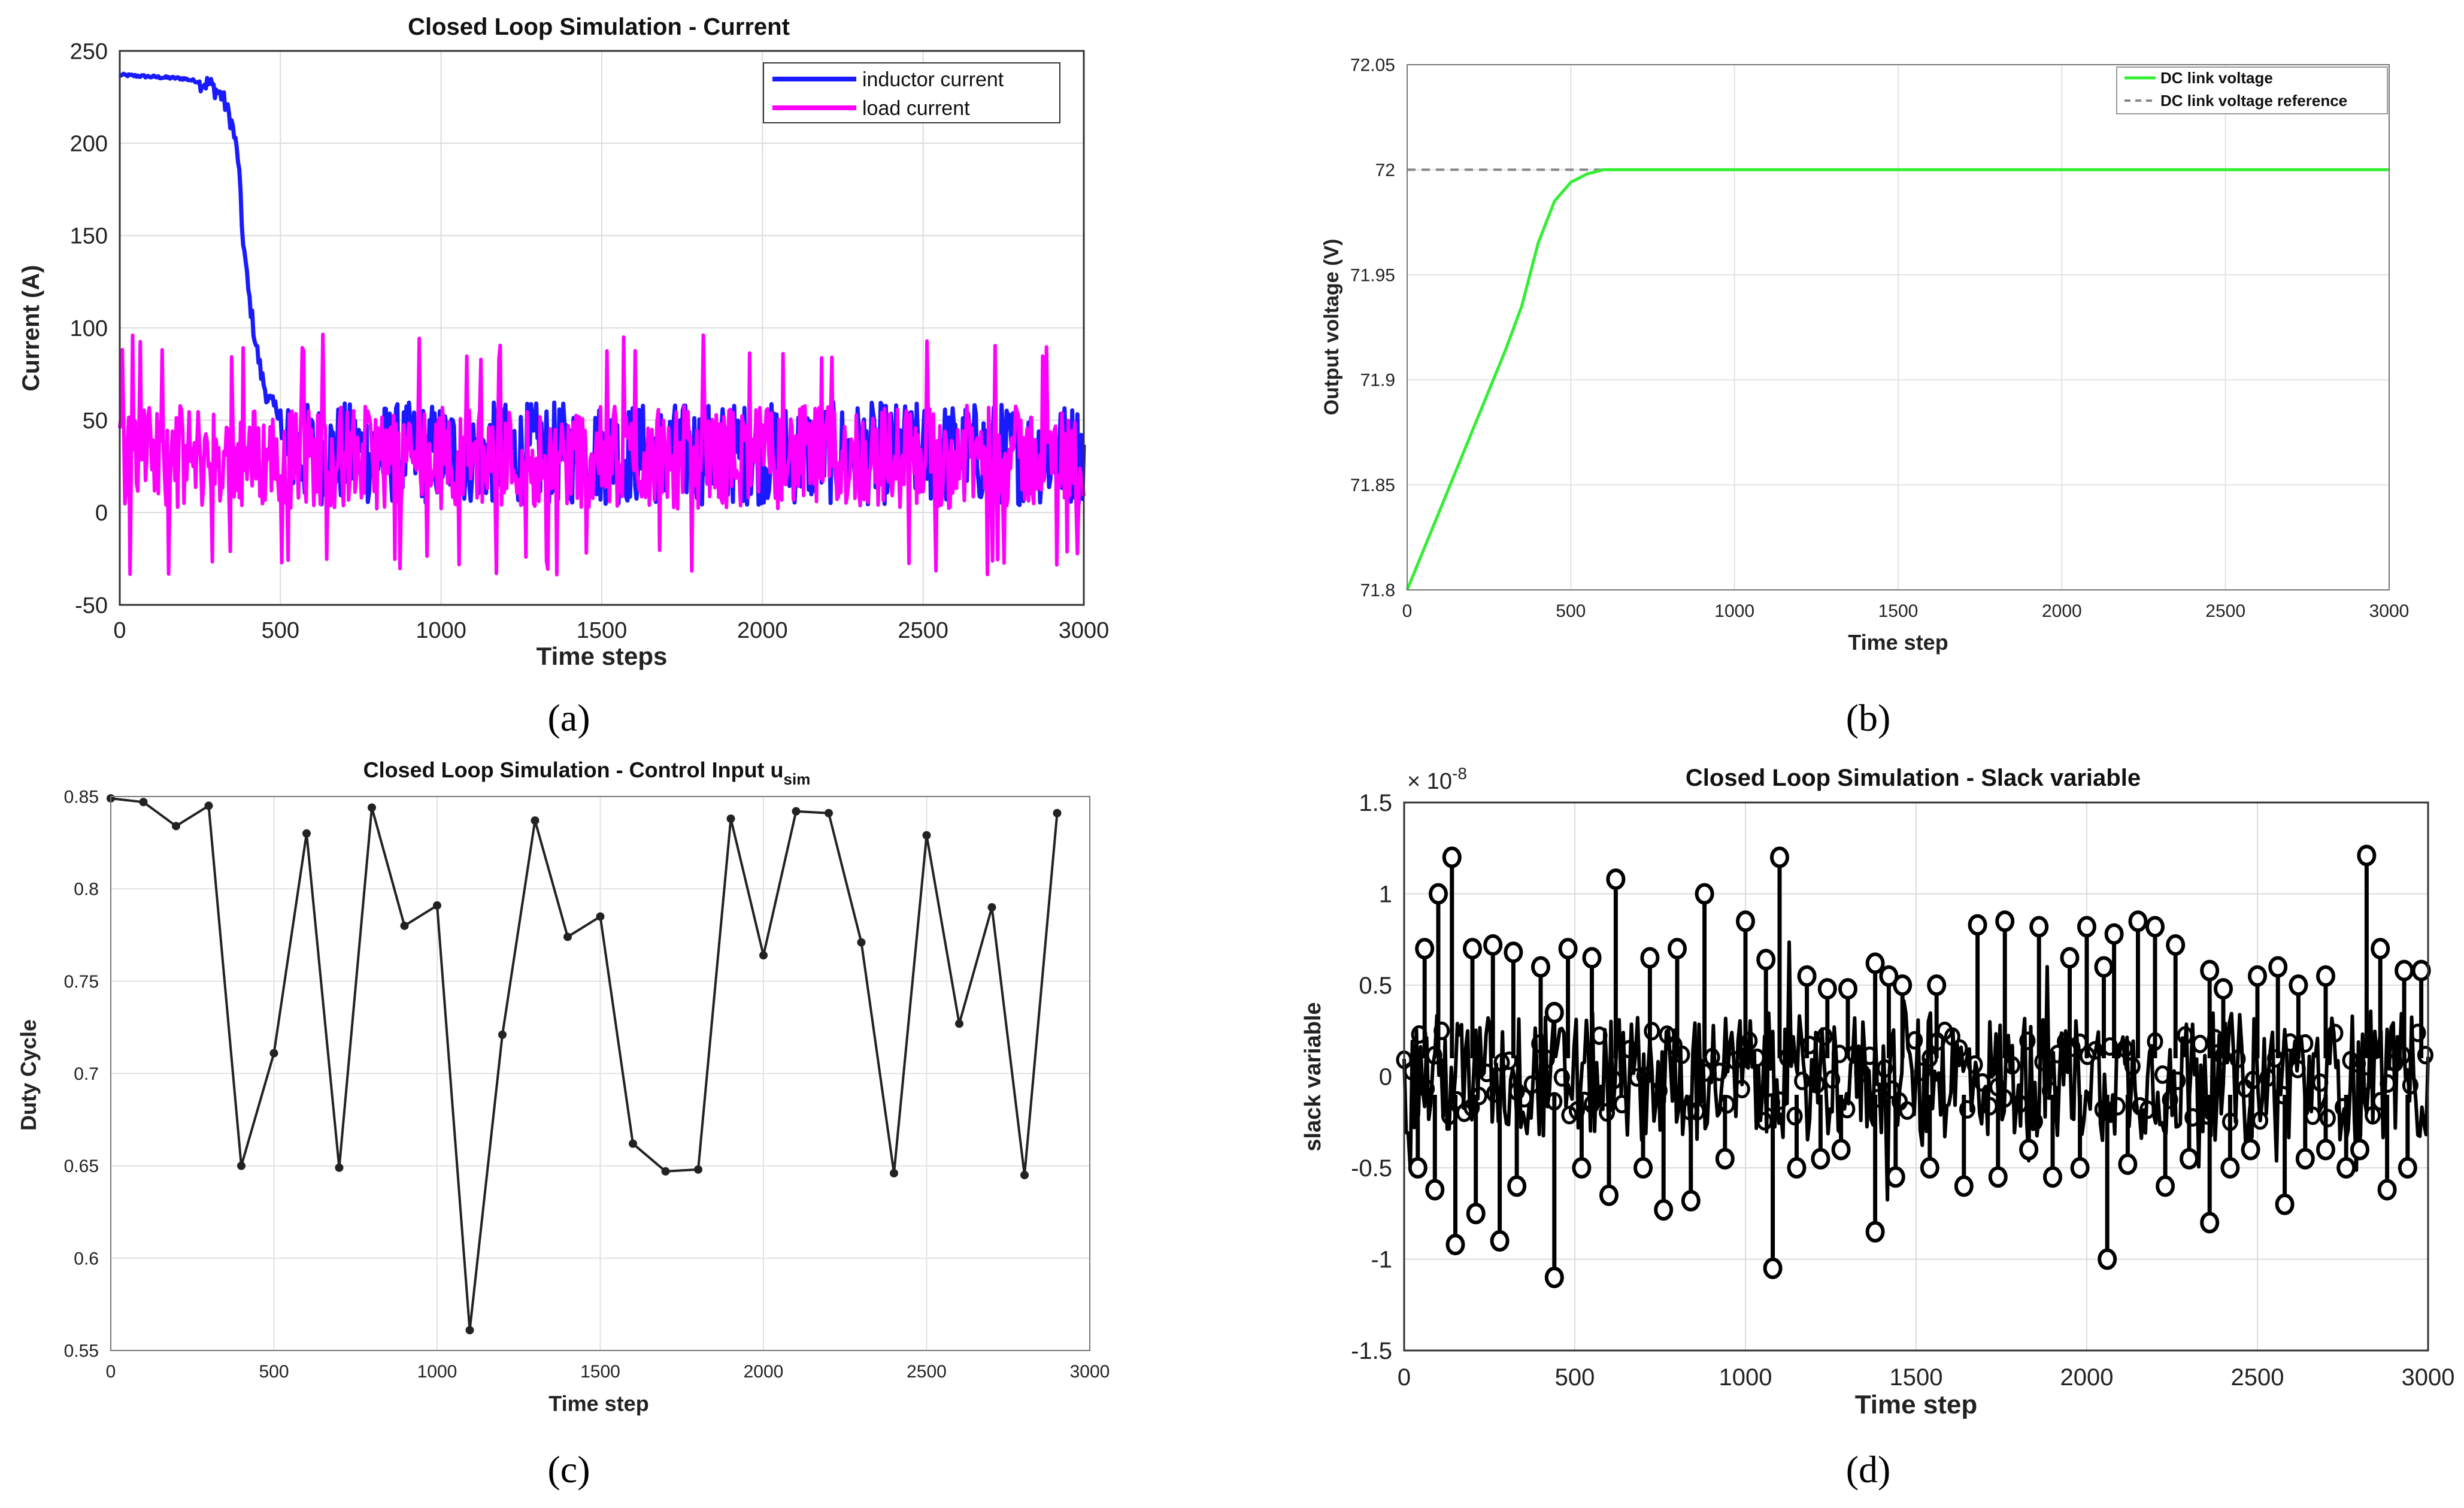  Describe the element at coordinates (1373, 65) in the screenshot. I see `y-tick-label: 72.05` at that location.